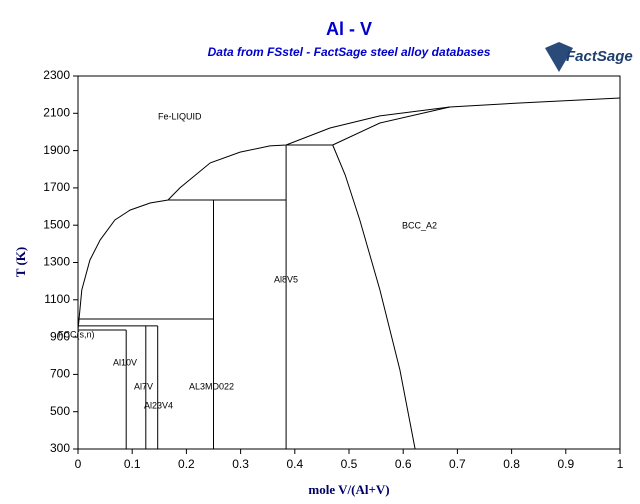  What do you see at coordinates (286, 279) in the screenshot?
I see `region-label: Al8V5` at bounding box center [286, 279].